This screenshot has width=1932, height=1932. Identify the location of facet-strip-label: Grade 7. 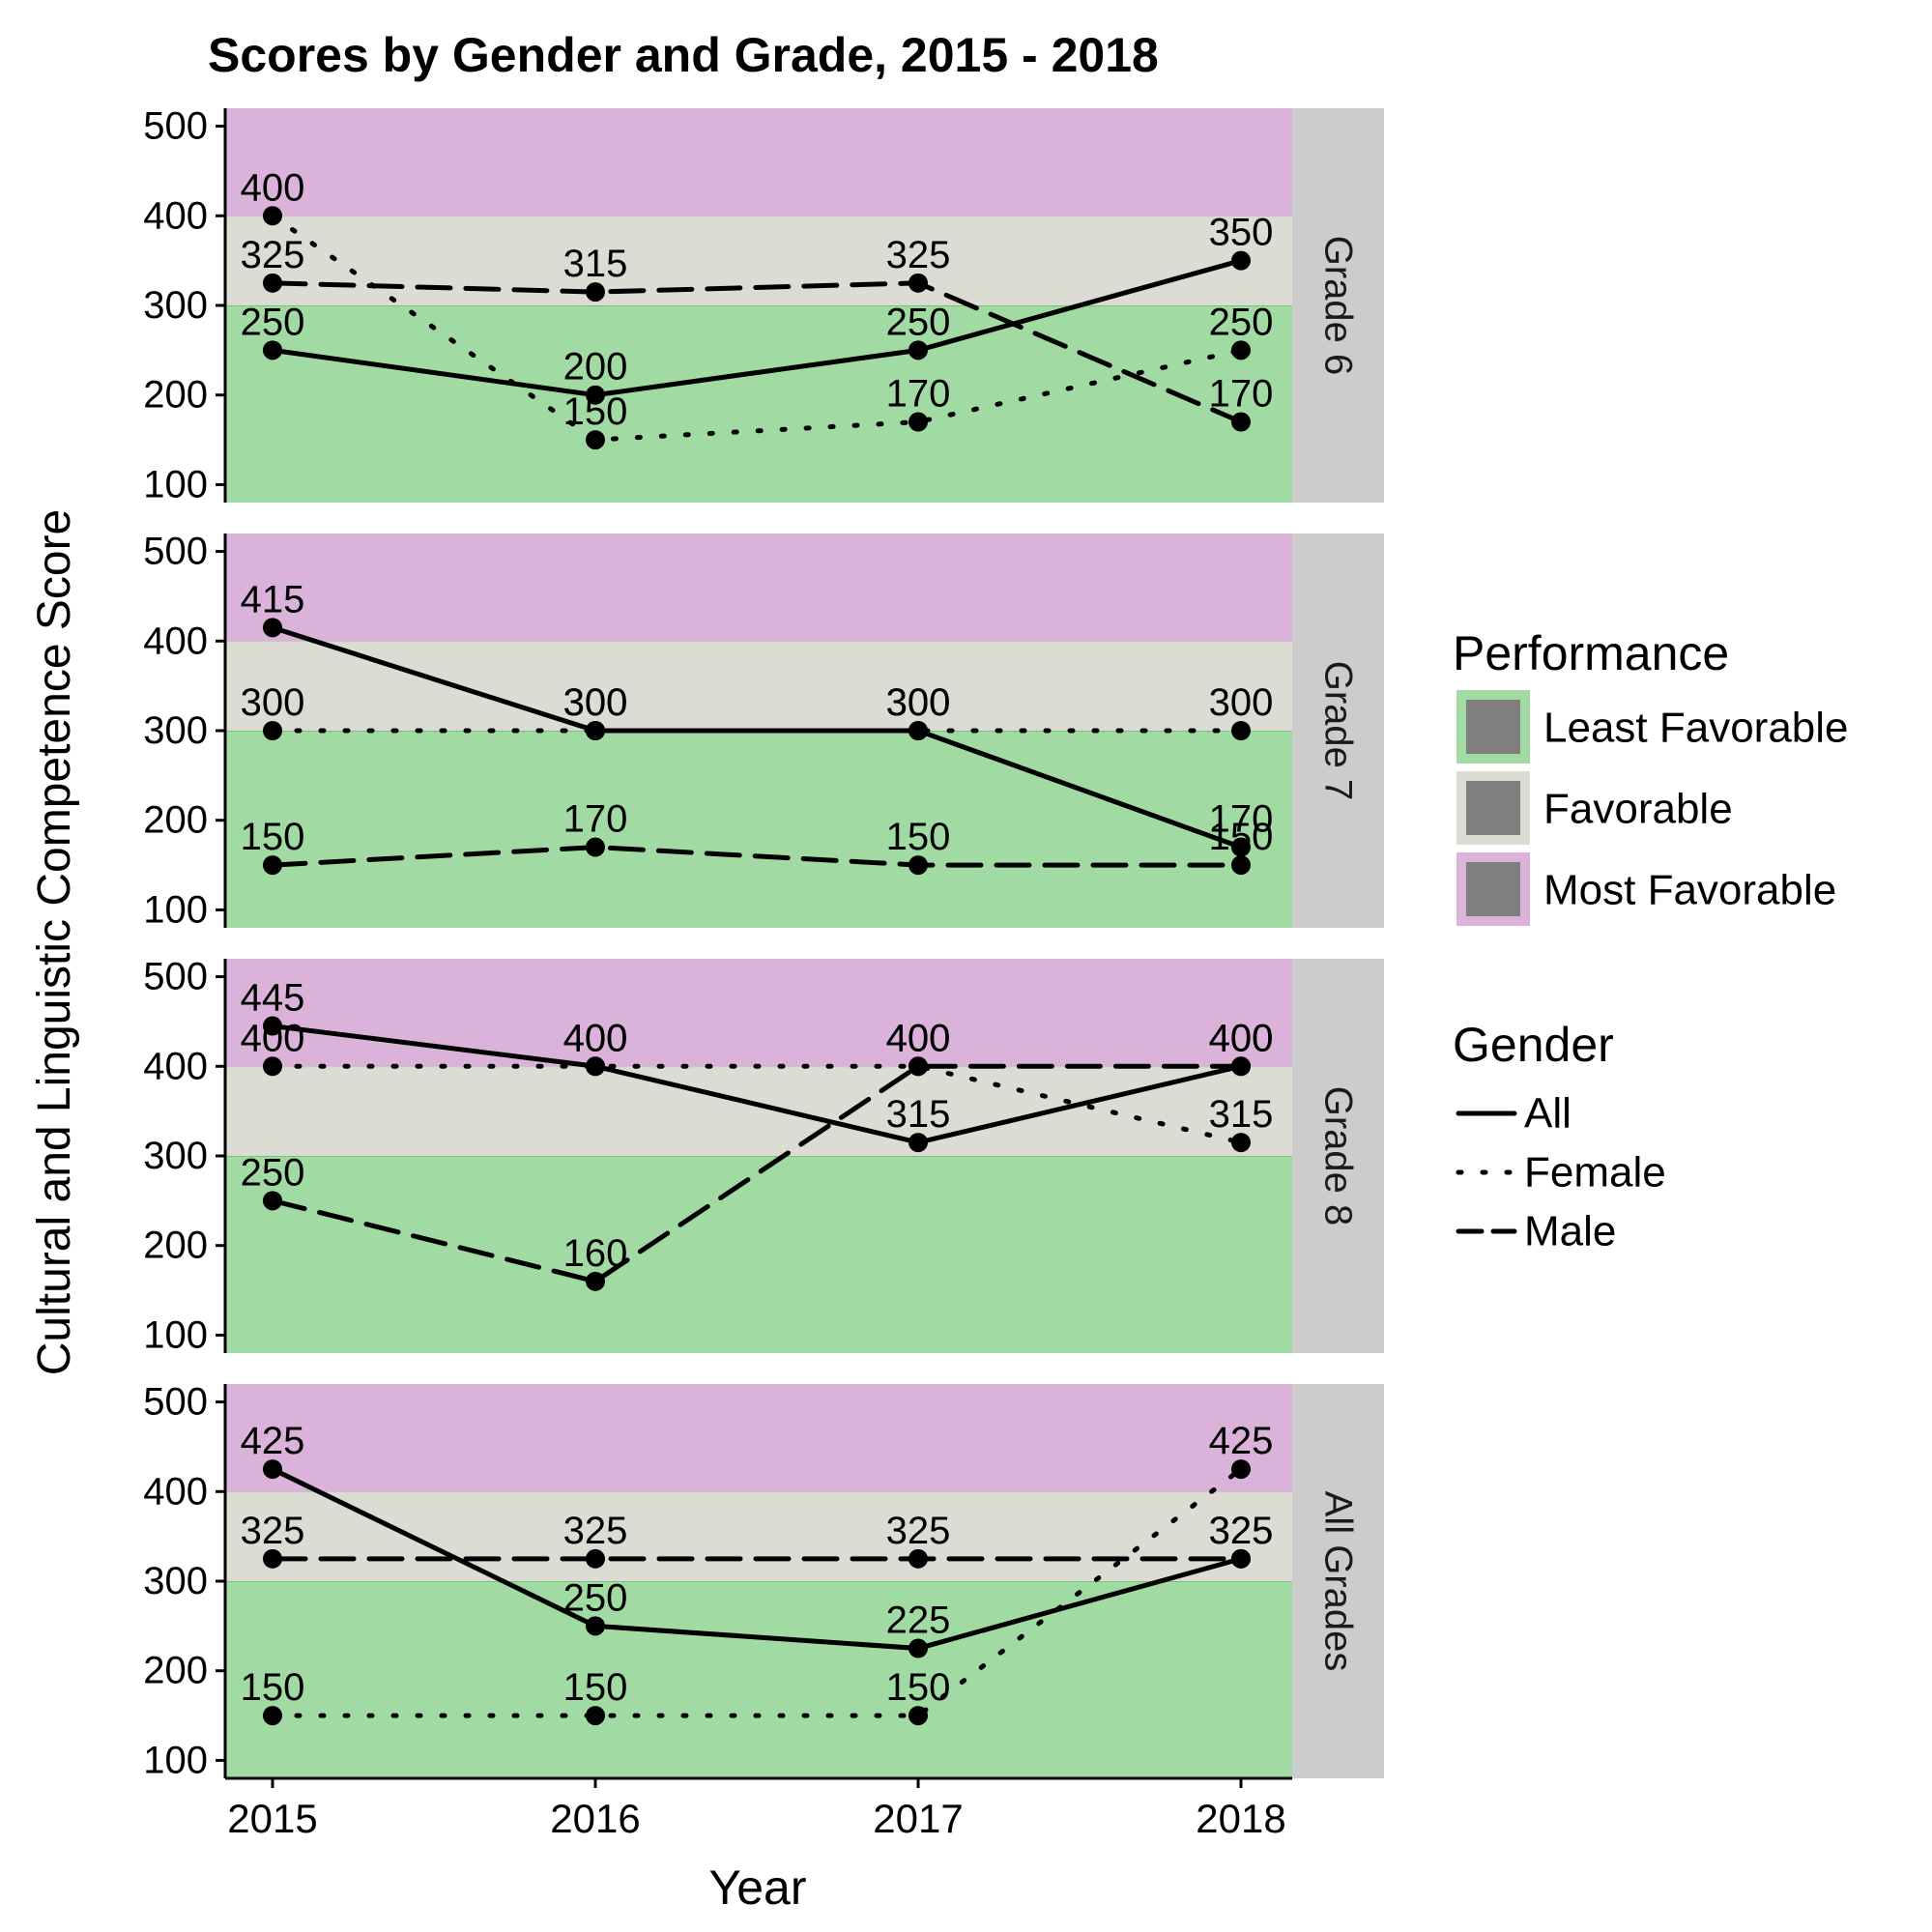
(1338, 731).